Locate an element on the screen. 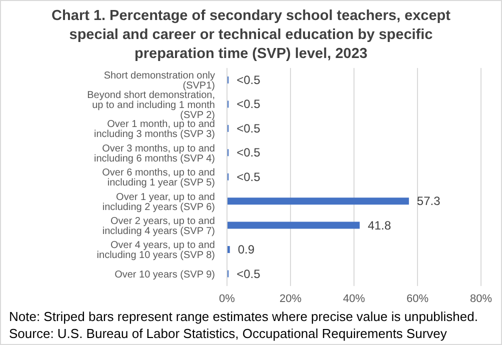 The width and height of the screenshot is (502, 345). y-tick-label: Beyond short demonstration, up to and including 1 month (SVP 2) is located at coordinates (151, 105).